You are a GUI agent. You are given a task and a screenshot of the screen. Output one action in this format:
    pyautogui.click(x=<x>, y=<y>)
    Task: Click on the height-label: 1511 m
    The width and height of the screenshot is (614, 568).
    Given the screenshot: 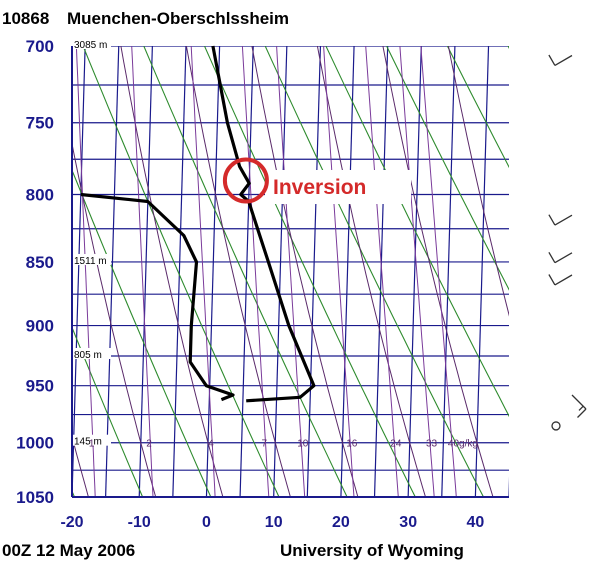 What is the action you would take?
    pyautogui.click(x=90, y=261)
    